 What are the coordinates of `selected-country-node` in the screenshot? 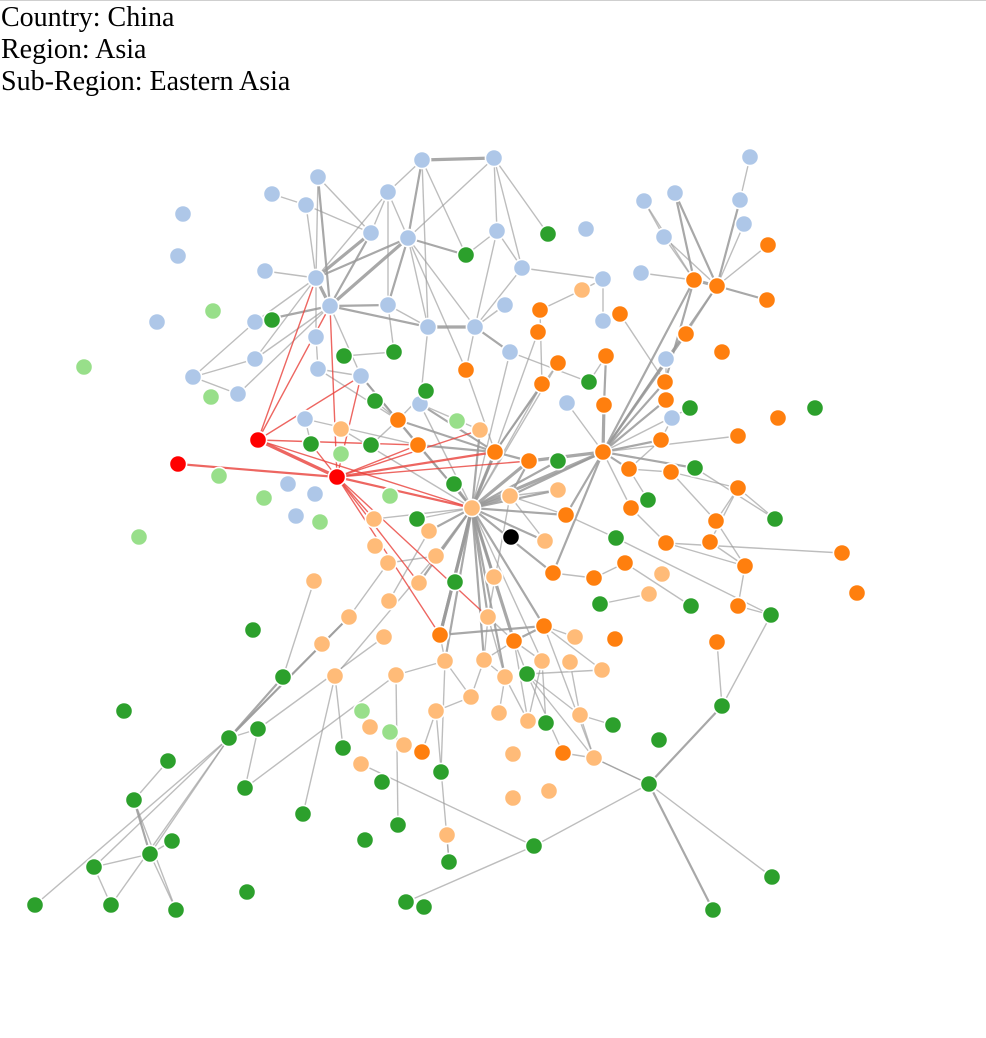 It's located at (511, 537).